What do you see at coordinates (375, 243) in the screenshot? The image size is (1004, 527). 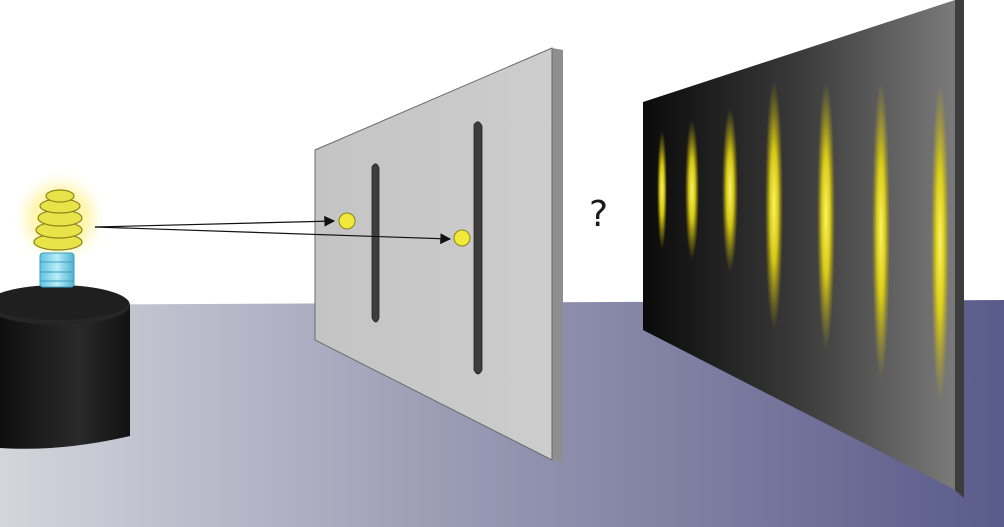 I see `slit-left` at bounding box center [375, 243].